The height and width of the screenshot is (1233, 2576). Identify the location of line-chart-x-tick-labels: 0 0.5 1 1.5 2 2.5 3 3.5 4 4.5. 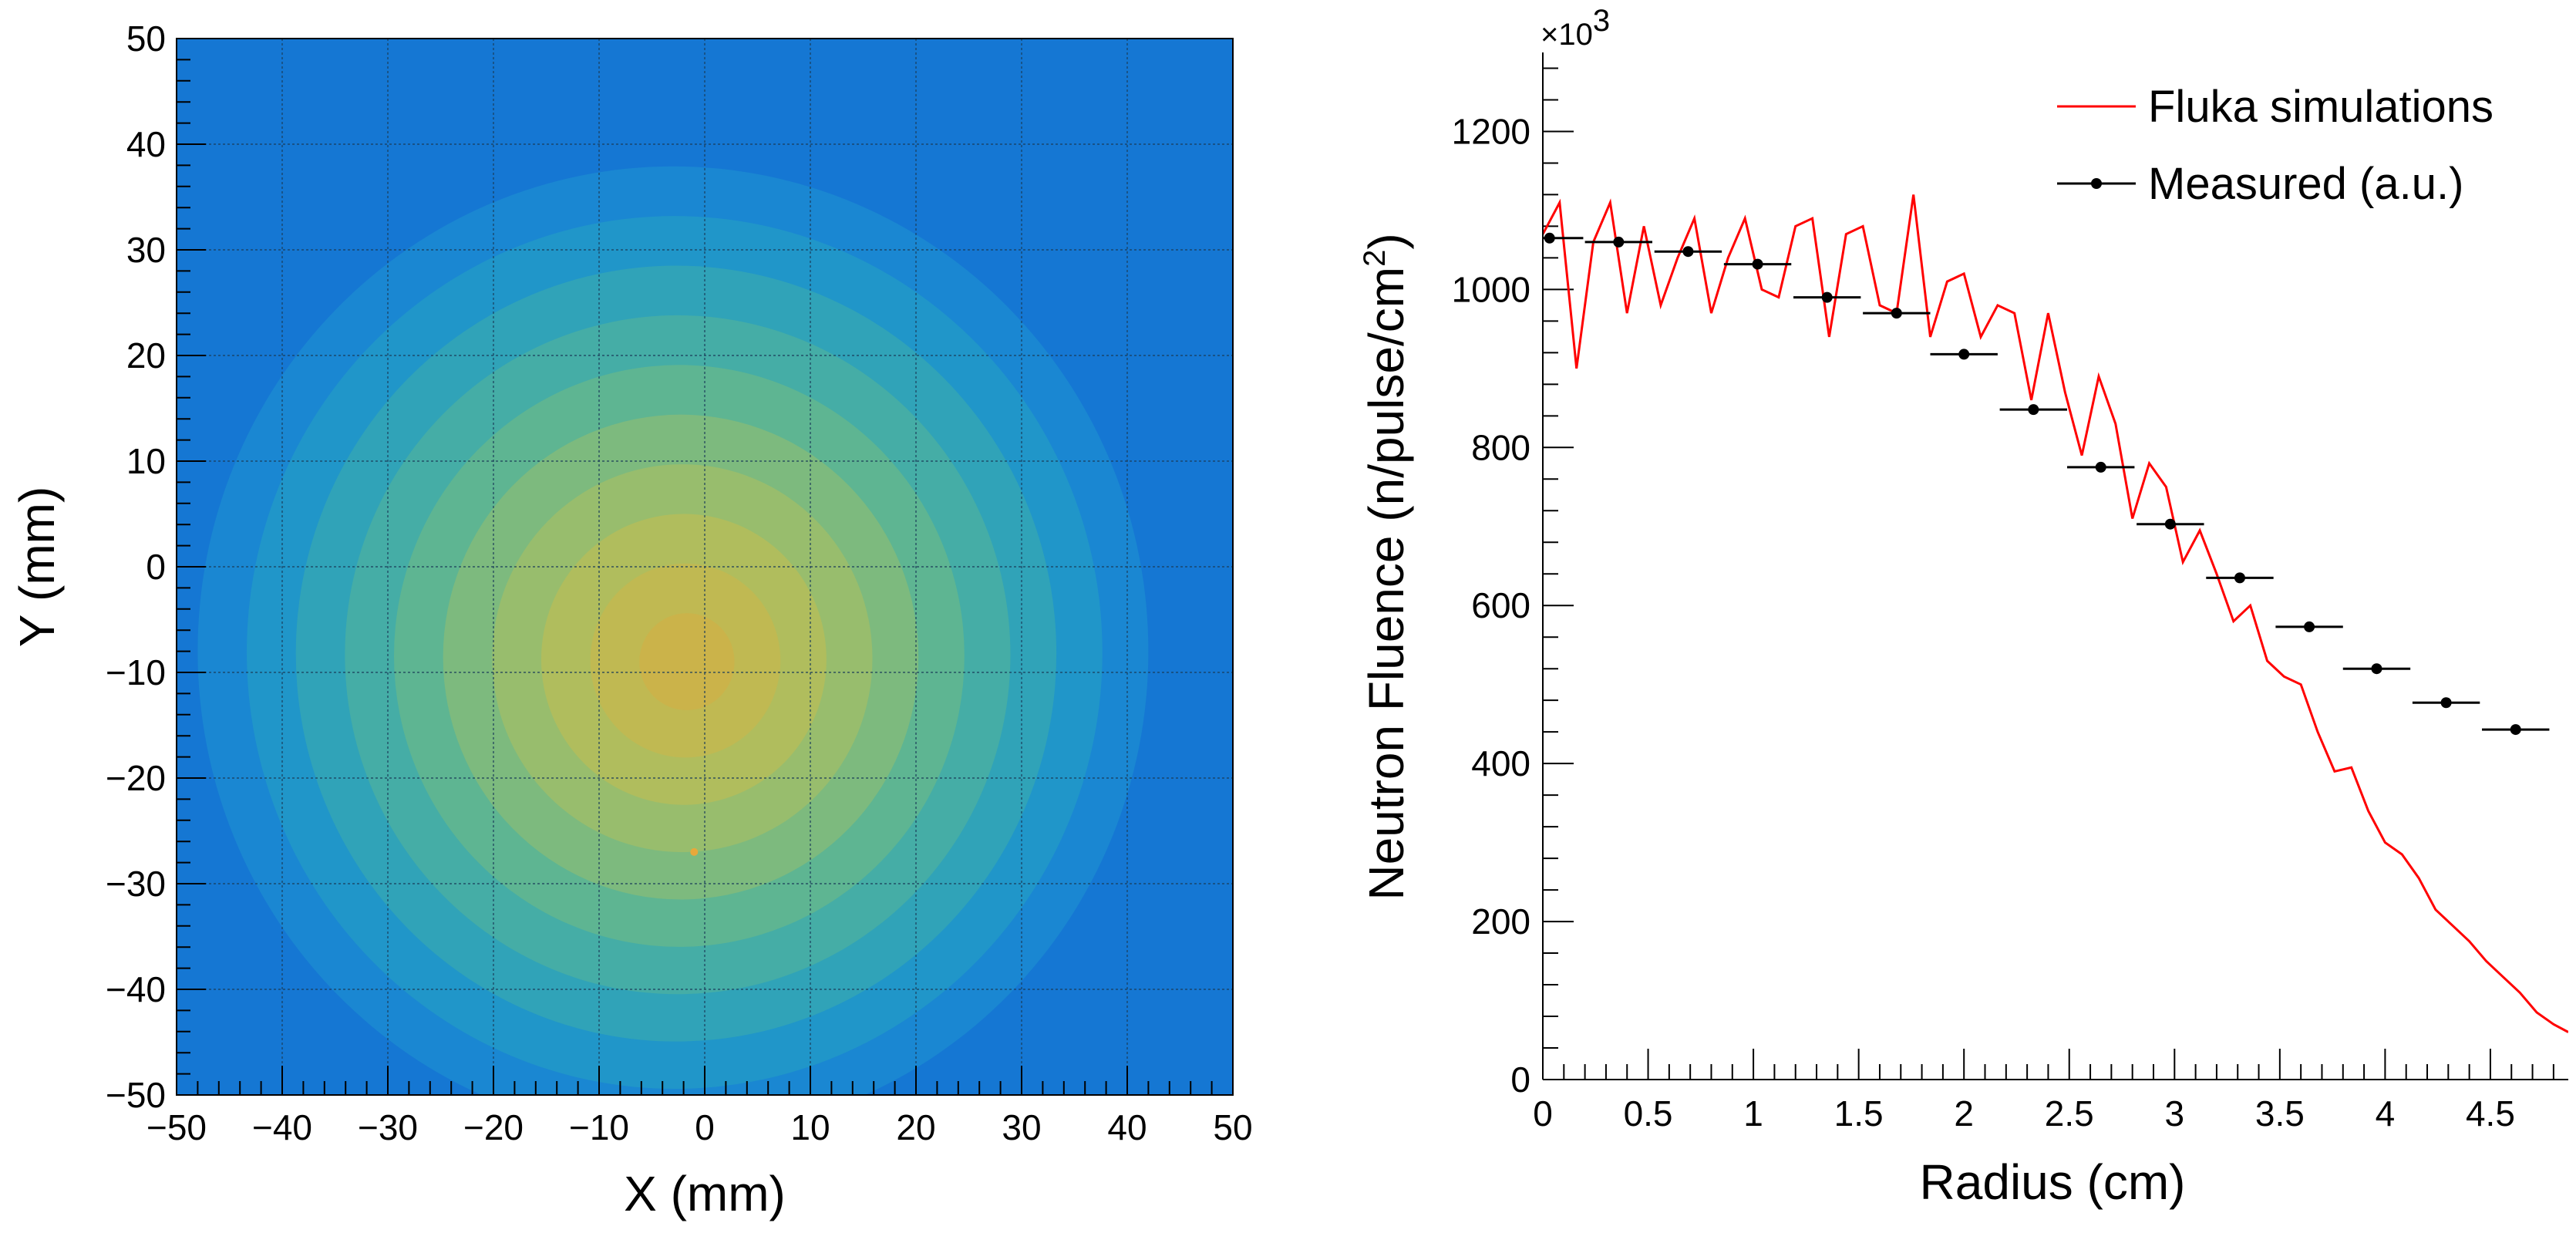
(2024, 1114).